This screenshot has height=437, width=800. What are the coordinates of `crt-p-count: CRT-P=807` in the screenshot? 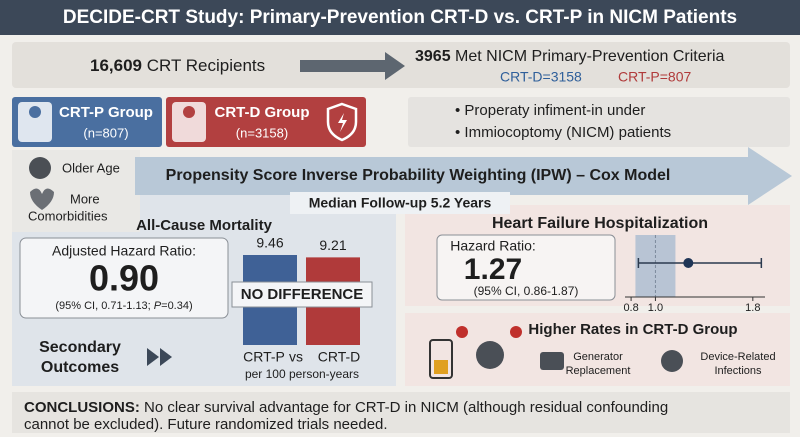 It's located at (654, 77).